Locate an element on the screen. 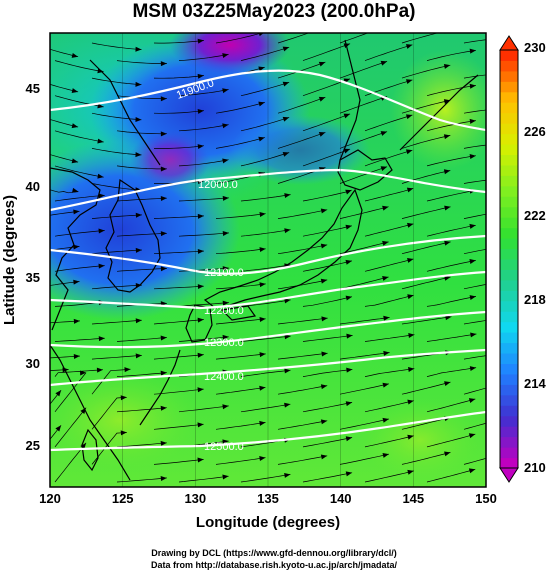 This screenshot has height=573, width=548. colorbar-scale is located at coordinates (509, 259).